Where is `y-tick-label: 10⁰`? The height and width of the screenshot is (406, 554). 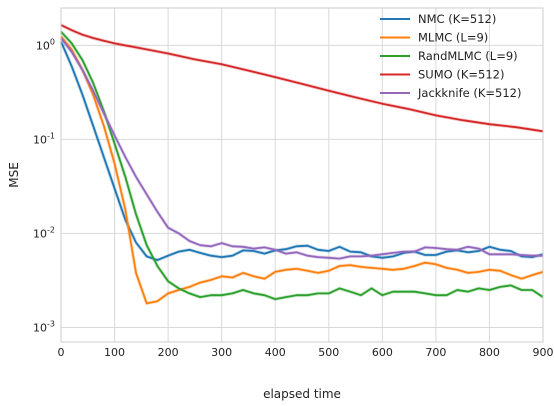
y-tick-label: 10⁰ is located at coordinates (45, 44).